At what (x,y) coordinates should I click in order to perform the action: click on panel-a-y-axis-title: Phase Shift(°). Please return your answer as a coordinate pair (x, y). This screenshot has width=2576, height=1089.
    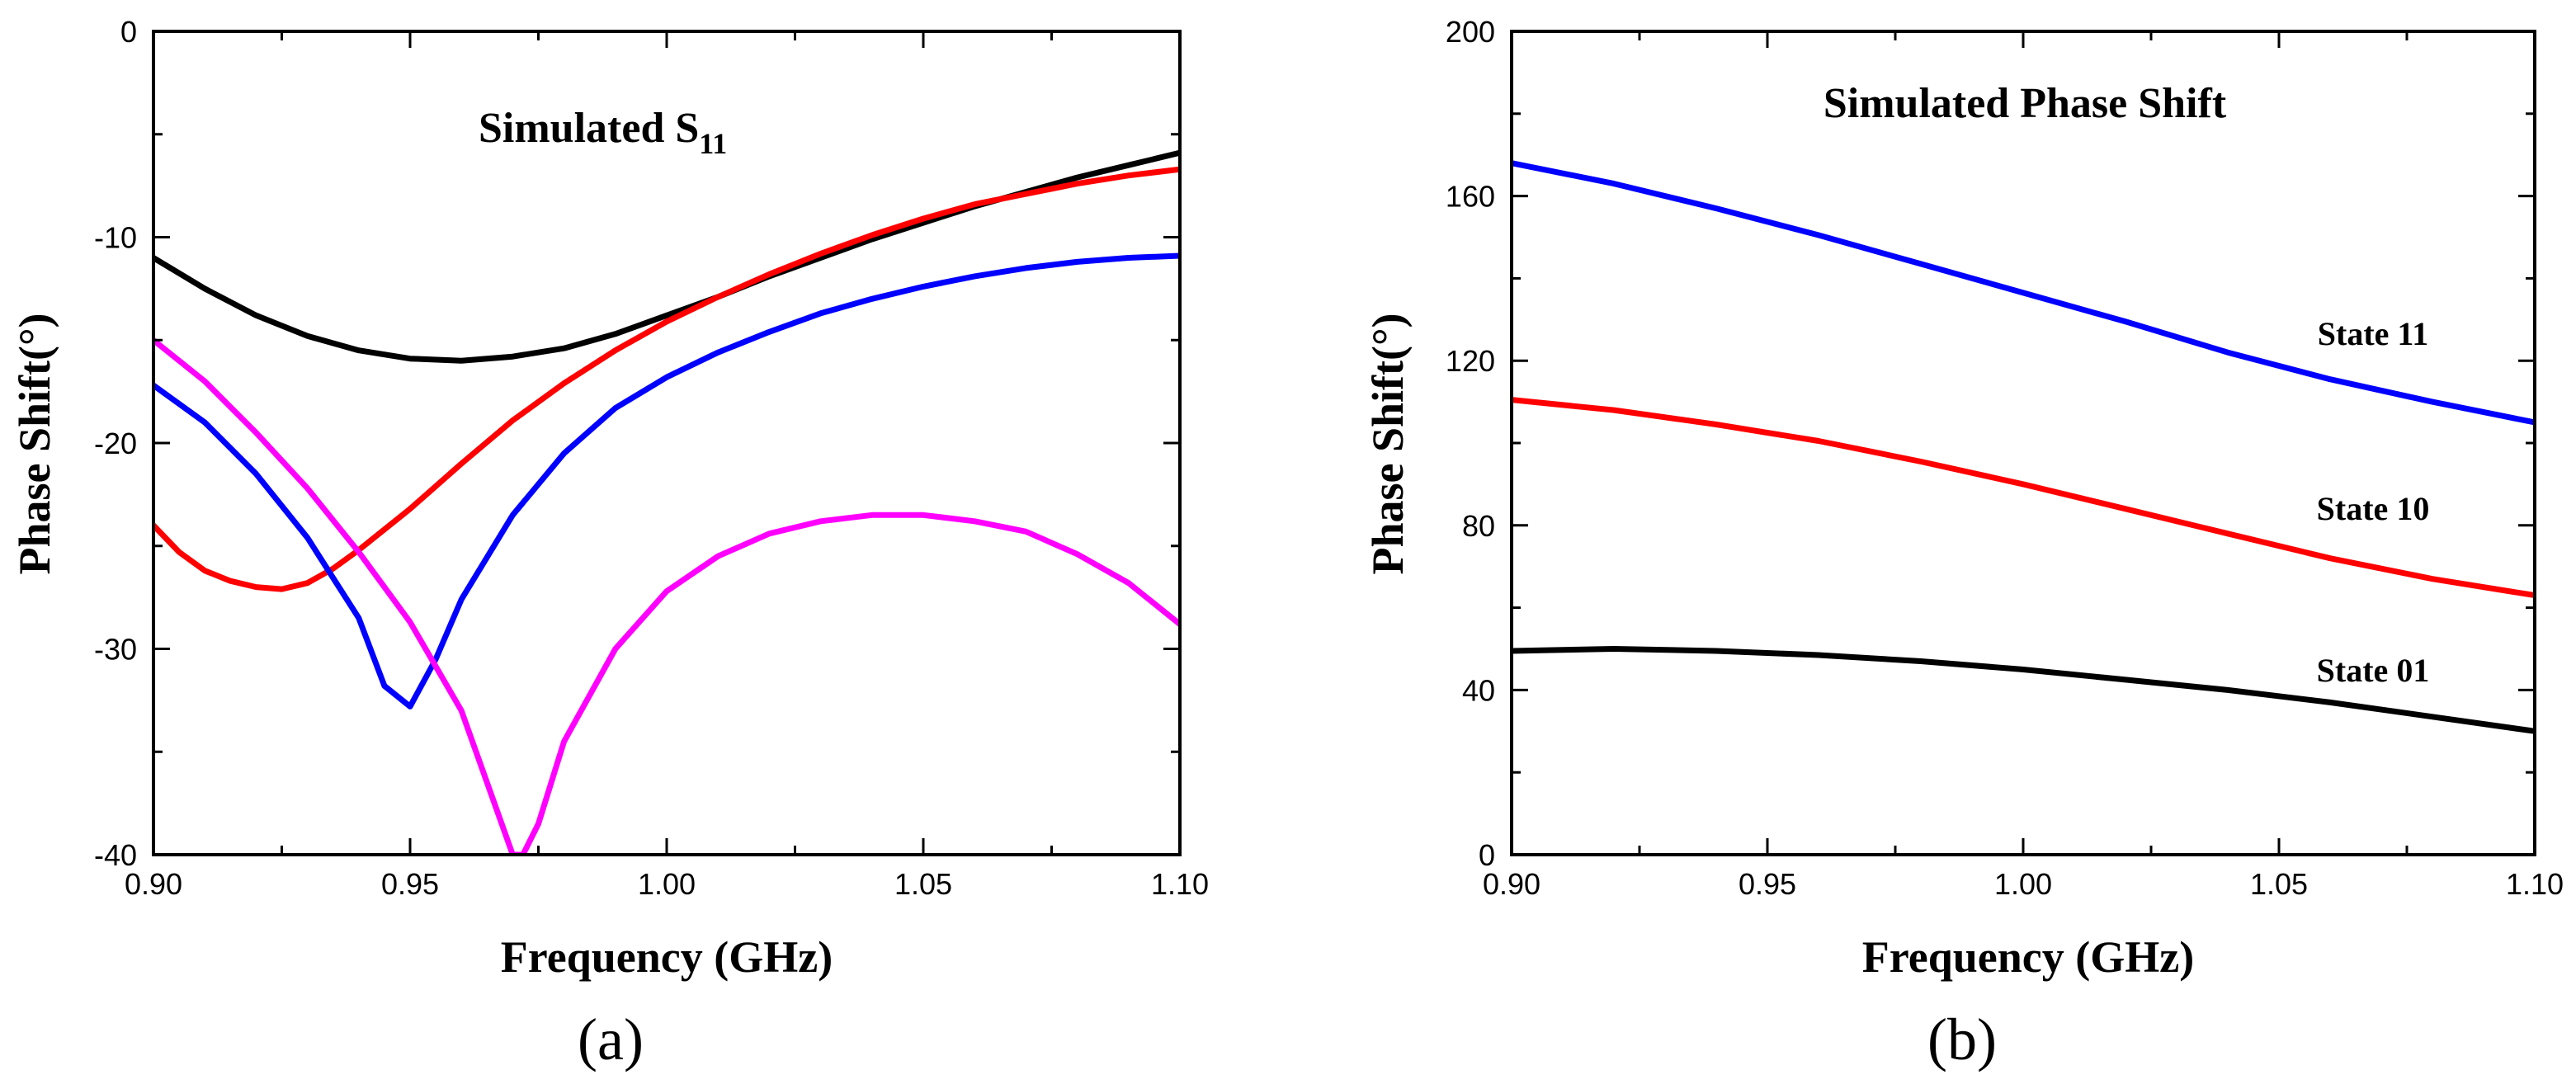
    Looking at the image, I should click on (34, 443).